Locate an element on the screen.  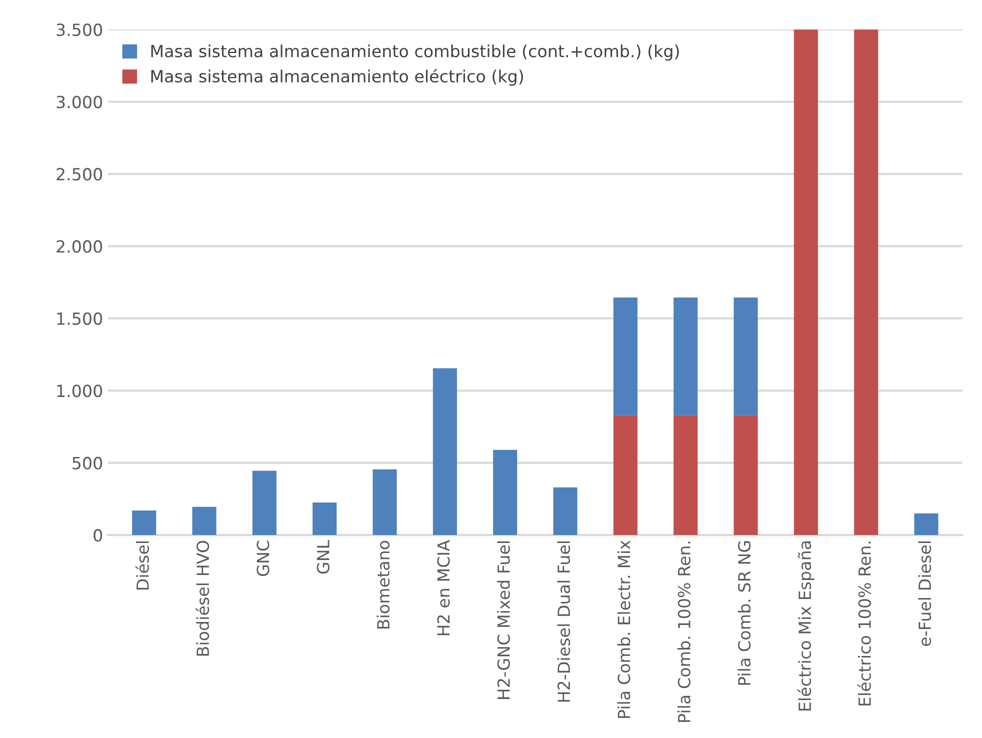
x-tick-label: Eléctrico 100% Ren. is located at coordinates (864, 624).